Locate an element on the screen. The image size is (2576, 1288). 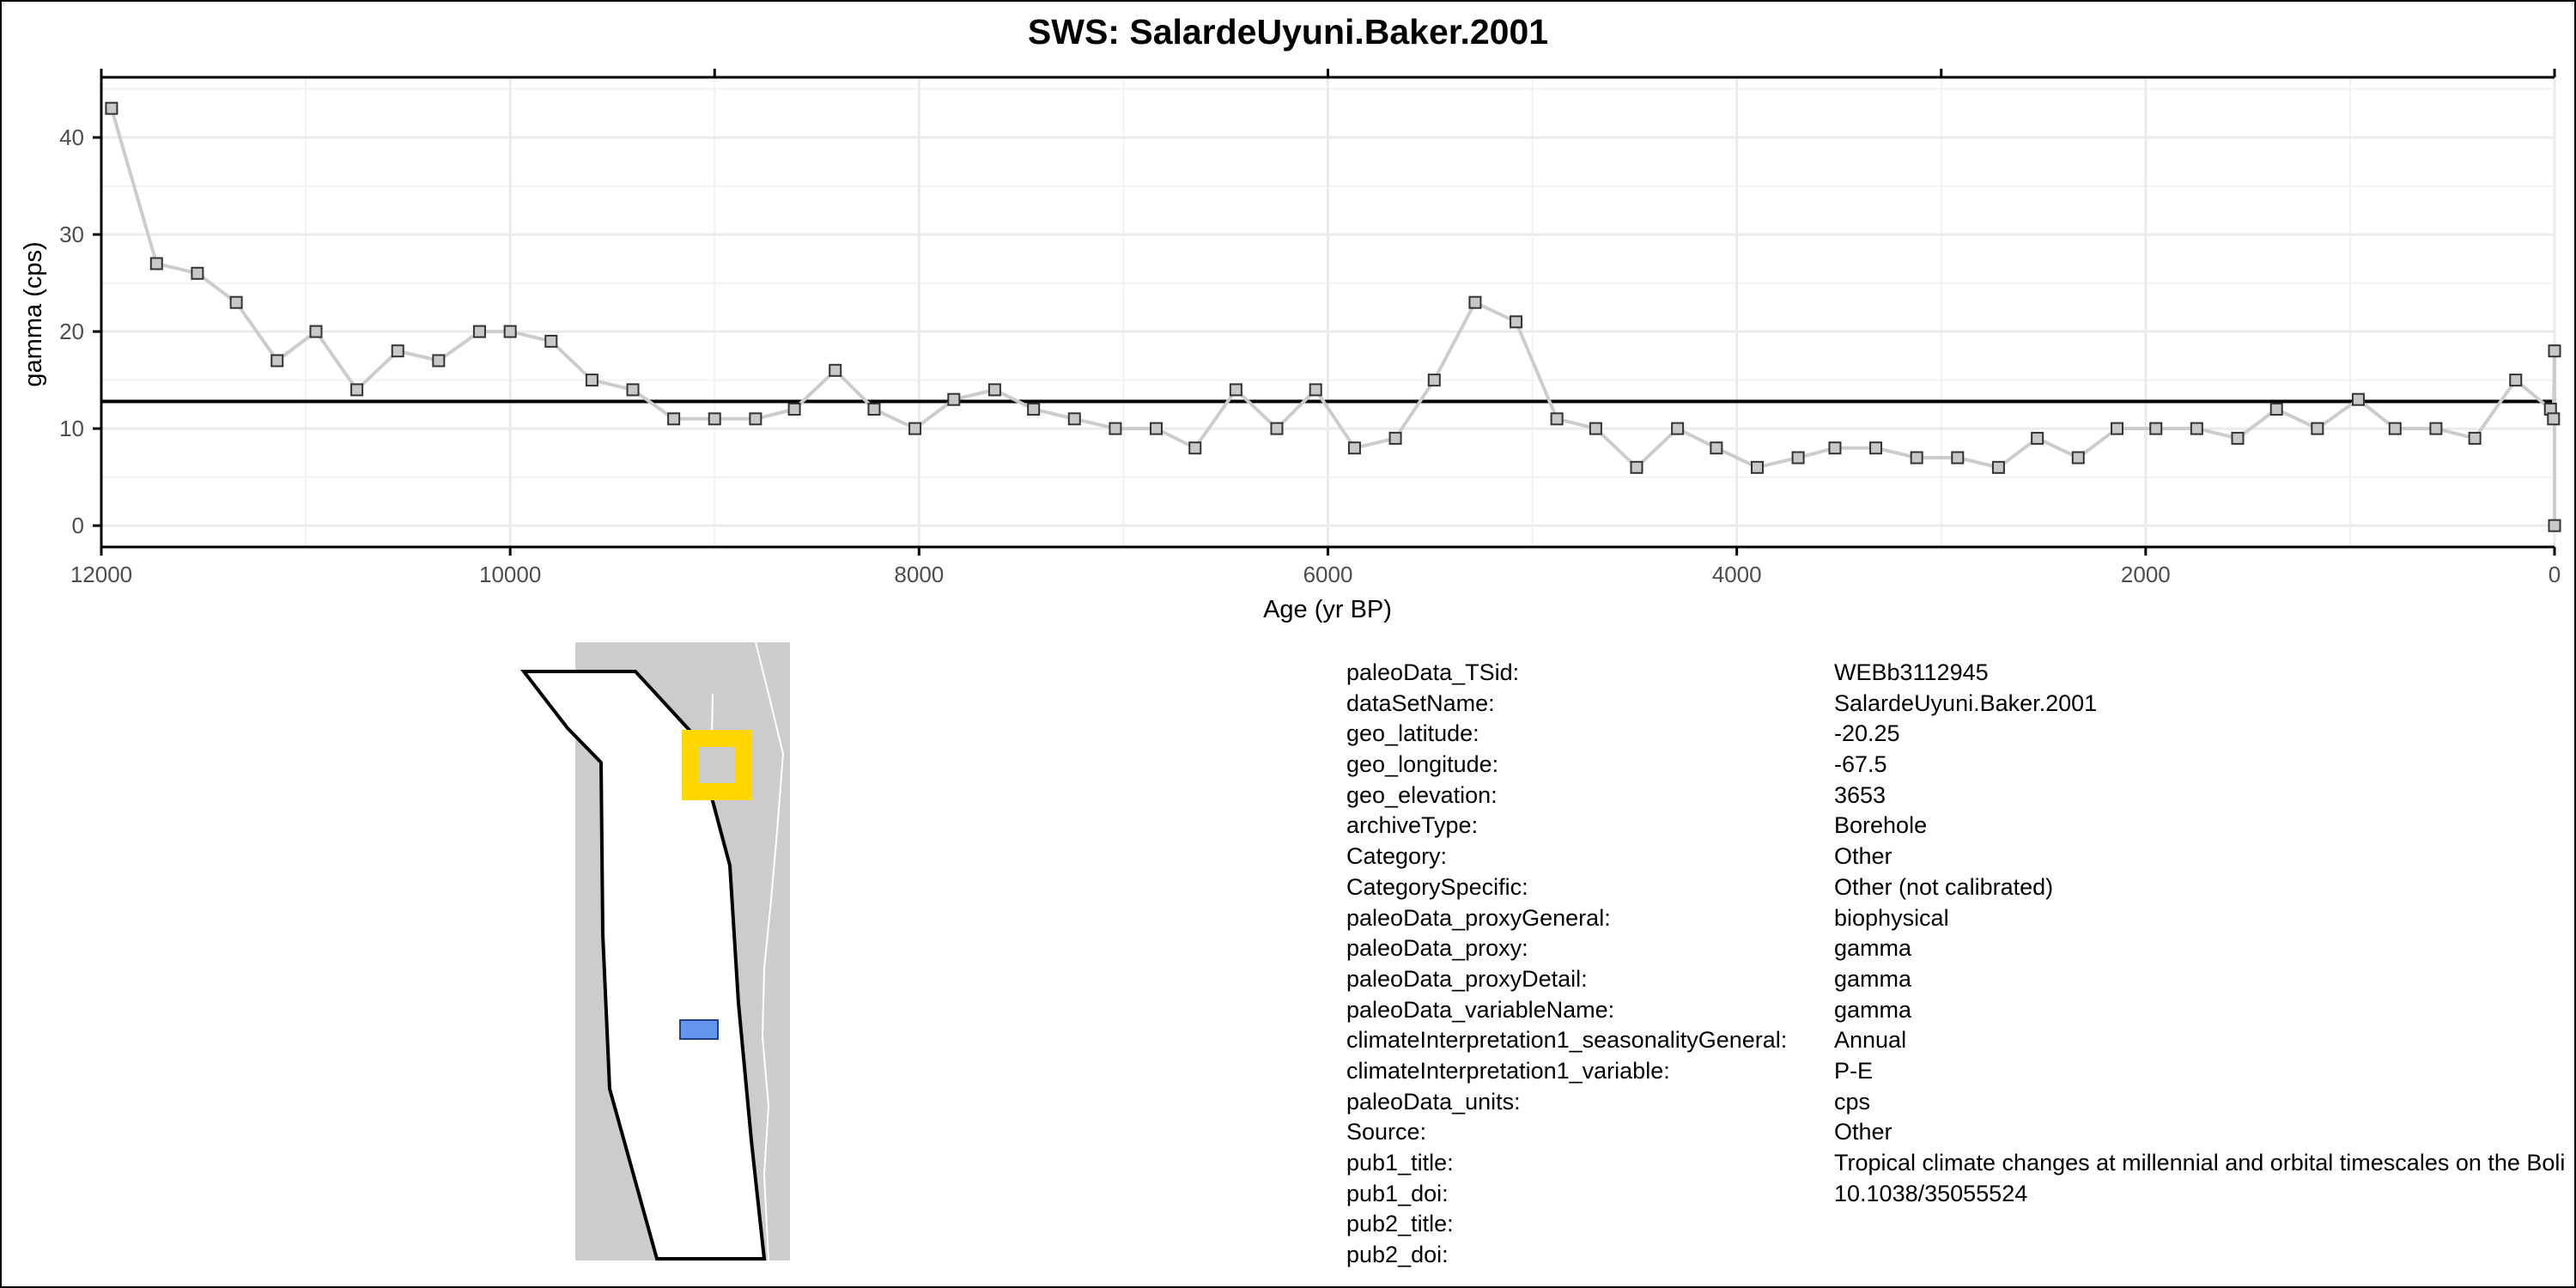
metadata-value: SalardeUyuni.Baker.2001 is located at coordinates (1966, 703).